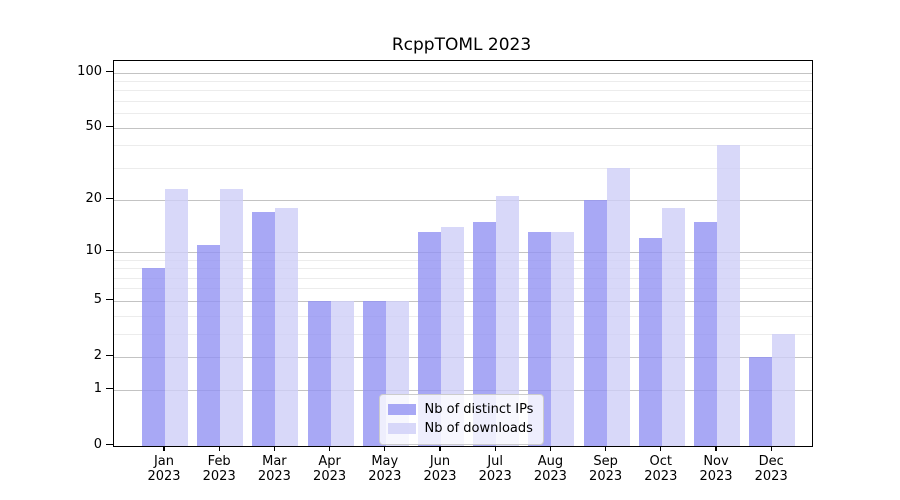 Image resolution: width=900 pixels, height=500 pixels. Describe the element at coordinates (508, 320) in the screenshot. I see `bar-downloads-jul` at that location.